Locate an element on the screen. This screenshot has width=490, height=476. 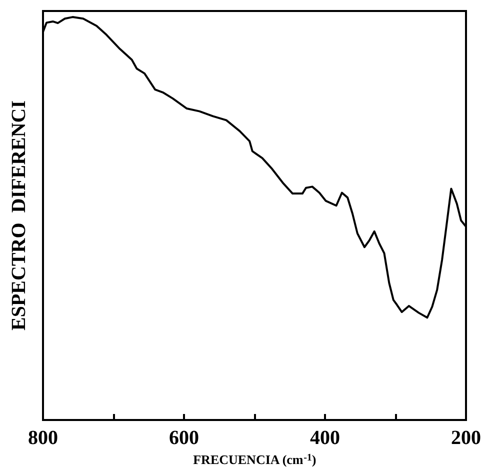
x-tick-label: 400 is located at coordinates (325, 438).